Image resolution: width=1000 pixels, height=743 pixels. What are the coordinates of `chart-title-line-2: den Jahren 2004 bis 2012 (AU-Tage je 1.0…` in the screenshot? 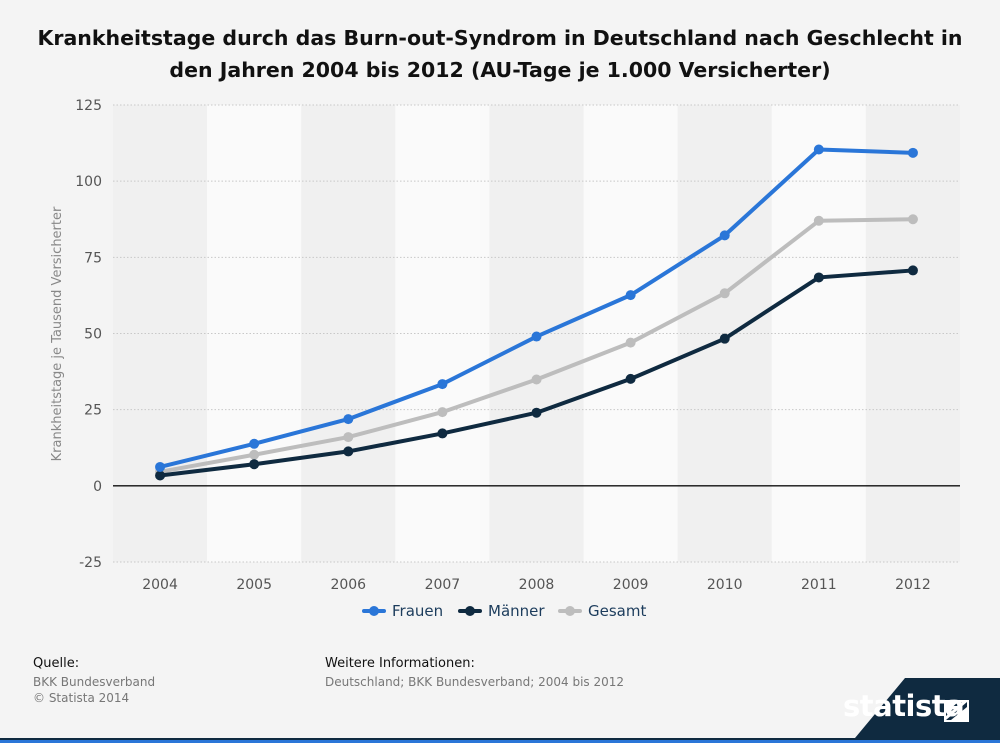 It's located at (500, 70).